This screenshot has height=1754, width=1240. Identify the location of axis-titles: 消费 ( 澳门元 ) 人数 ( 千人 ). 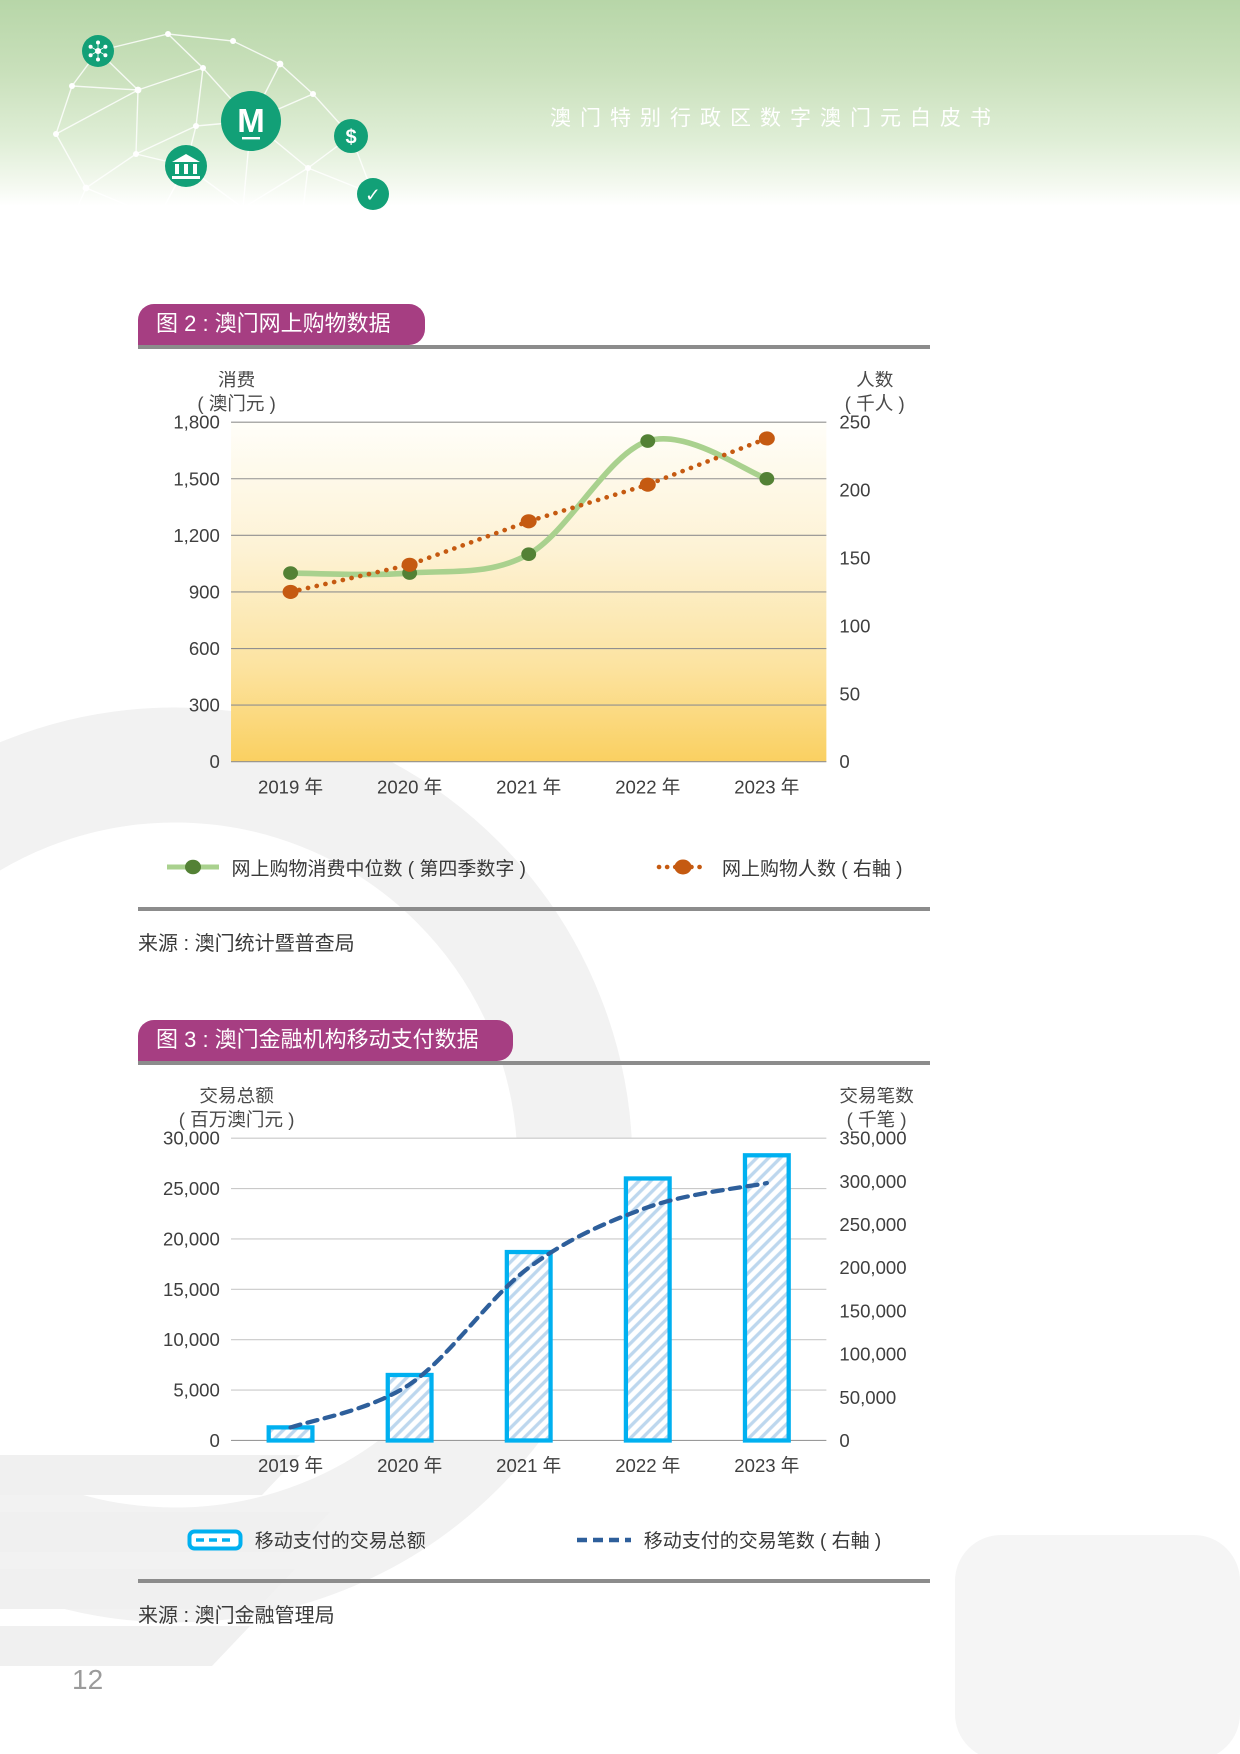
(550, 392).